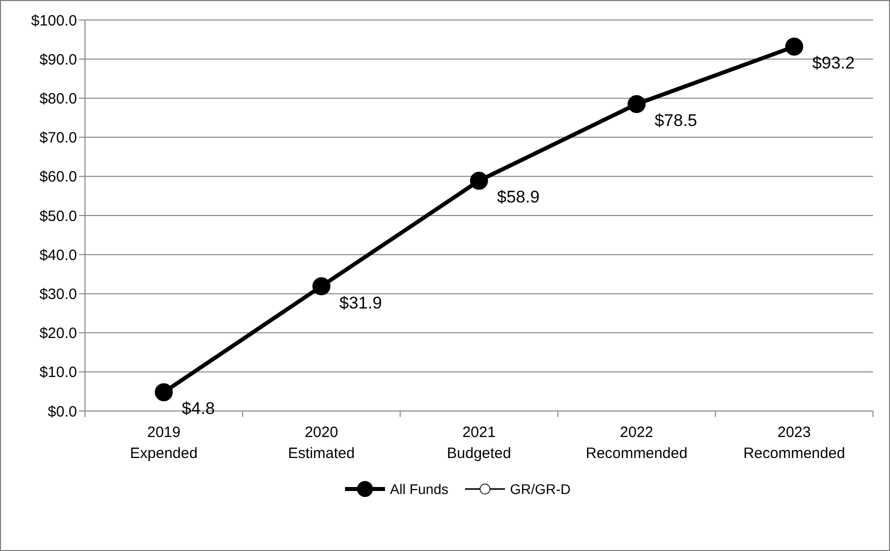 The image size is (890, 551). I want to click on y-tick-label: $40.0, so click(58, 255).